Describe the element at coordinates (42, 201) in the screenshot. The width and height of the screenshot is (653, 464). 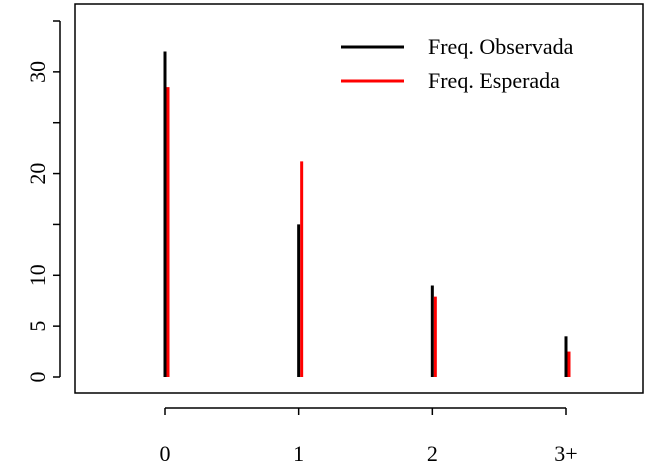
I see `y-axis-ticks: 0 5 10 20 30` at that location.